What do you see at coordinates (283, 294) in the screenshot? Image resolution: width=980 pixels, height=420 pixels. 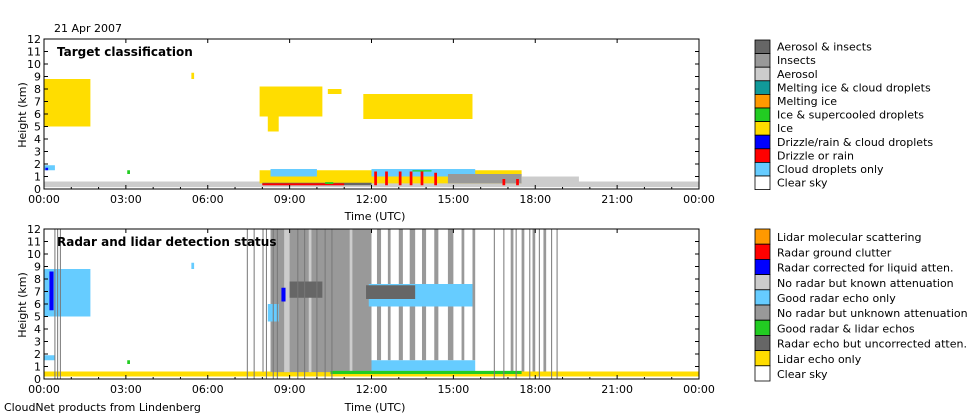 I see `region-radar-corrected` at bounding box center [283, 294].